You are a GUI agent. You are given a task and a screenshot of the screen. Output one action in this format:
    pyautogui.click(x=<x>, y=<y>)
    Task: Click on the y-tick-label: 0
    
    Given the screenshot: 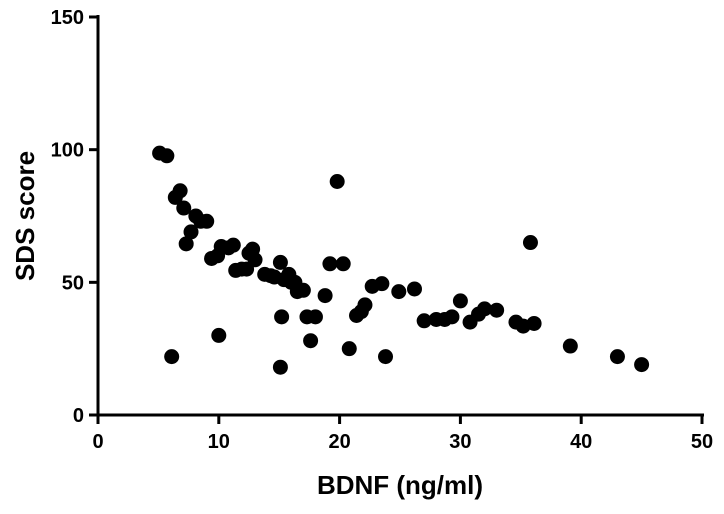 What is the action you would take?
    pyautogui.click(x=78, y=416)
    